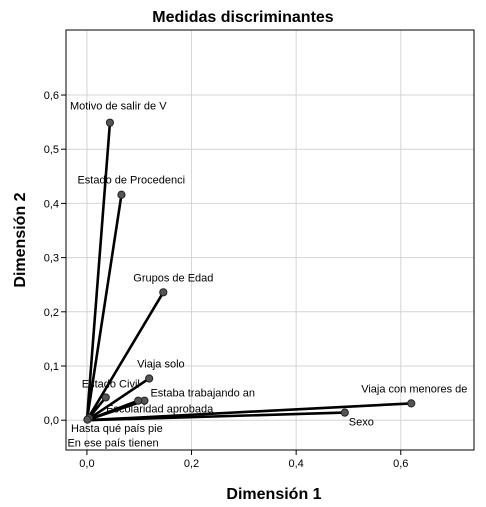 The image size is (486, 507). I want to click on point-label: En ese país tienen, so click(112, 444).